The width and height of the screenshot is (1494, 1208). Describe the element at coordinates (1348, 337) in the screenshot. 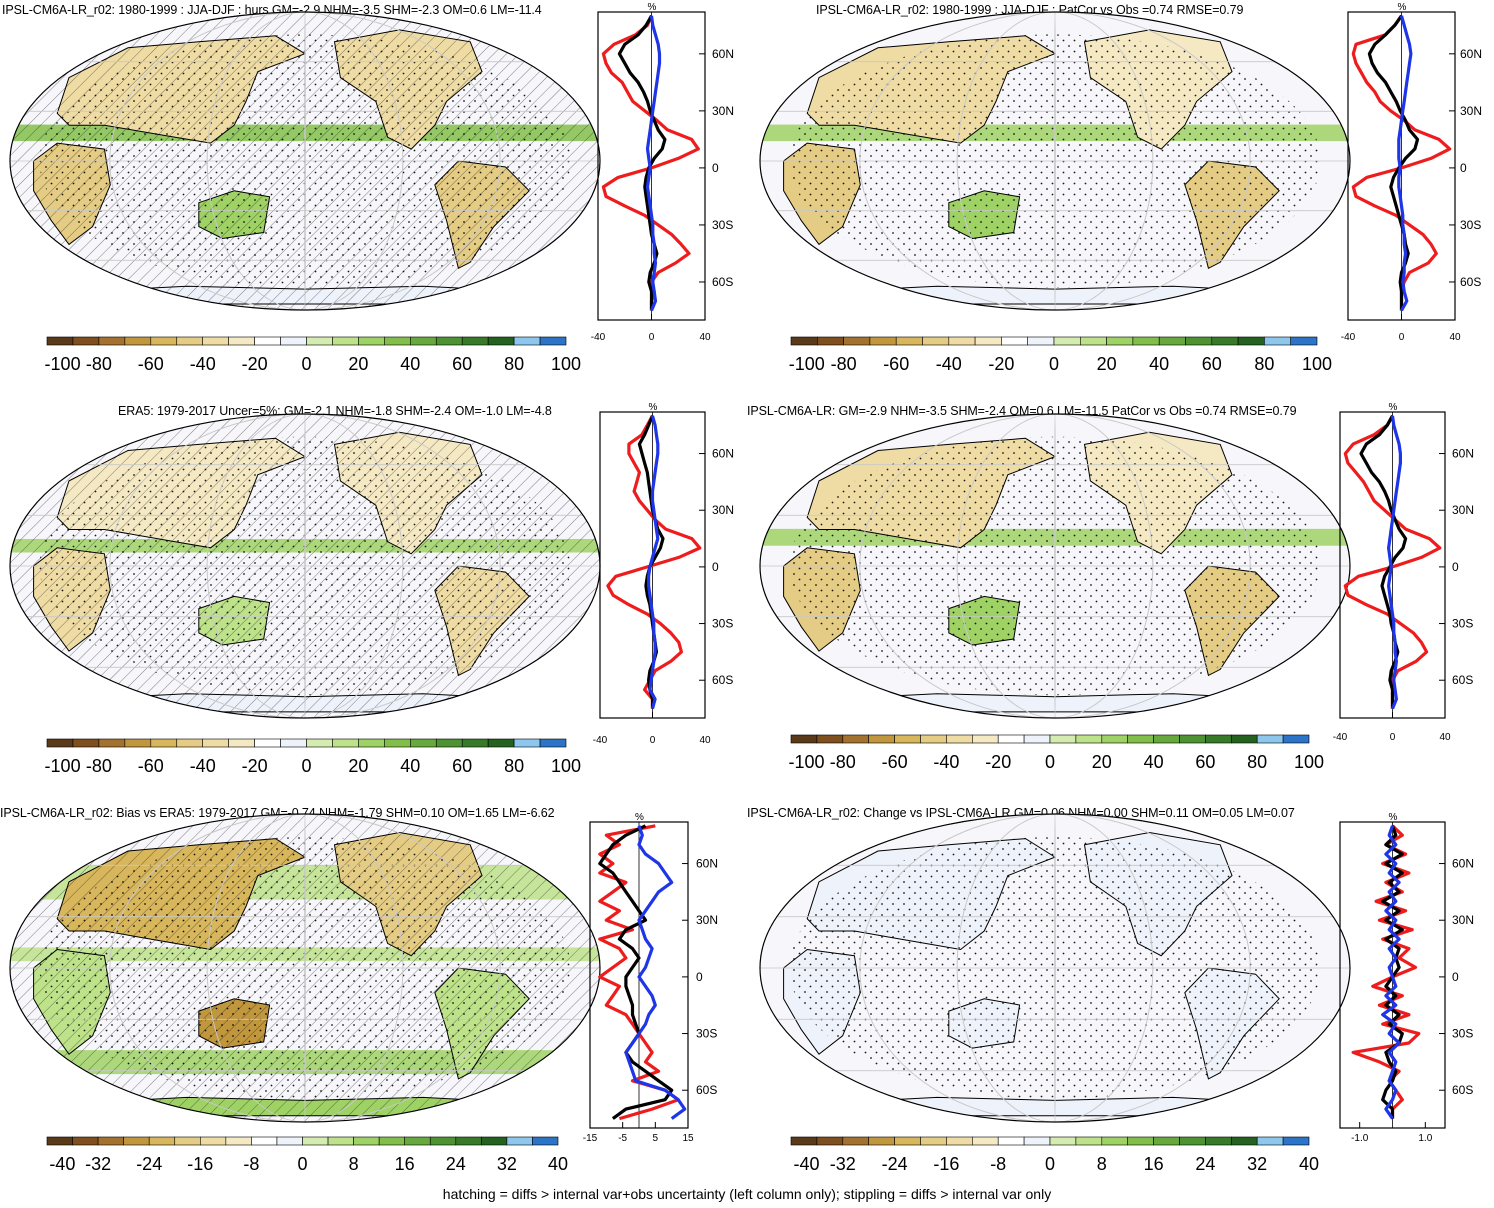

I see `zonal-xtick-label: -40` at that location.